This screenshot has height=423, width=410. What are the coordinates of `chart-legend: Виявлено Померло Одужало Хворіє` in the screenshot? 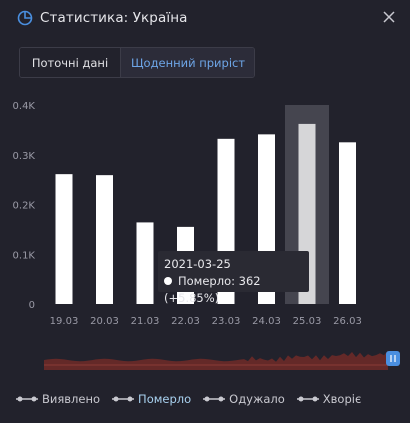 It's located at (211, 399).